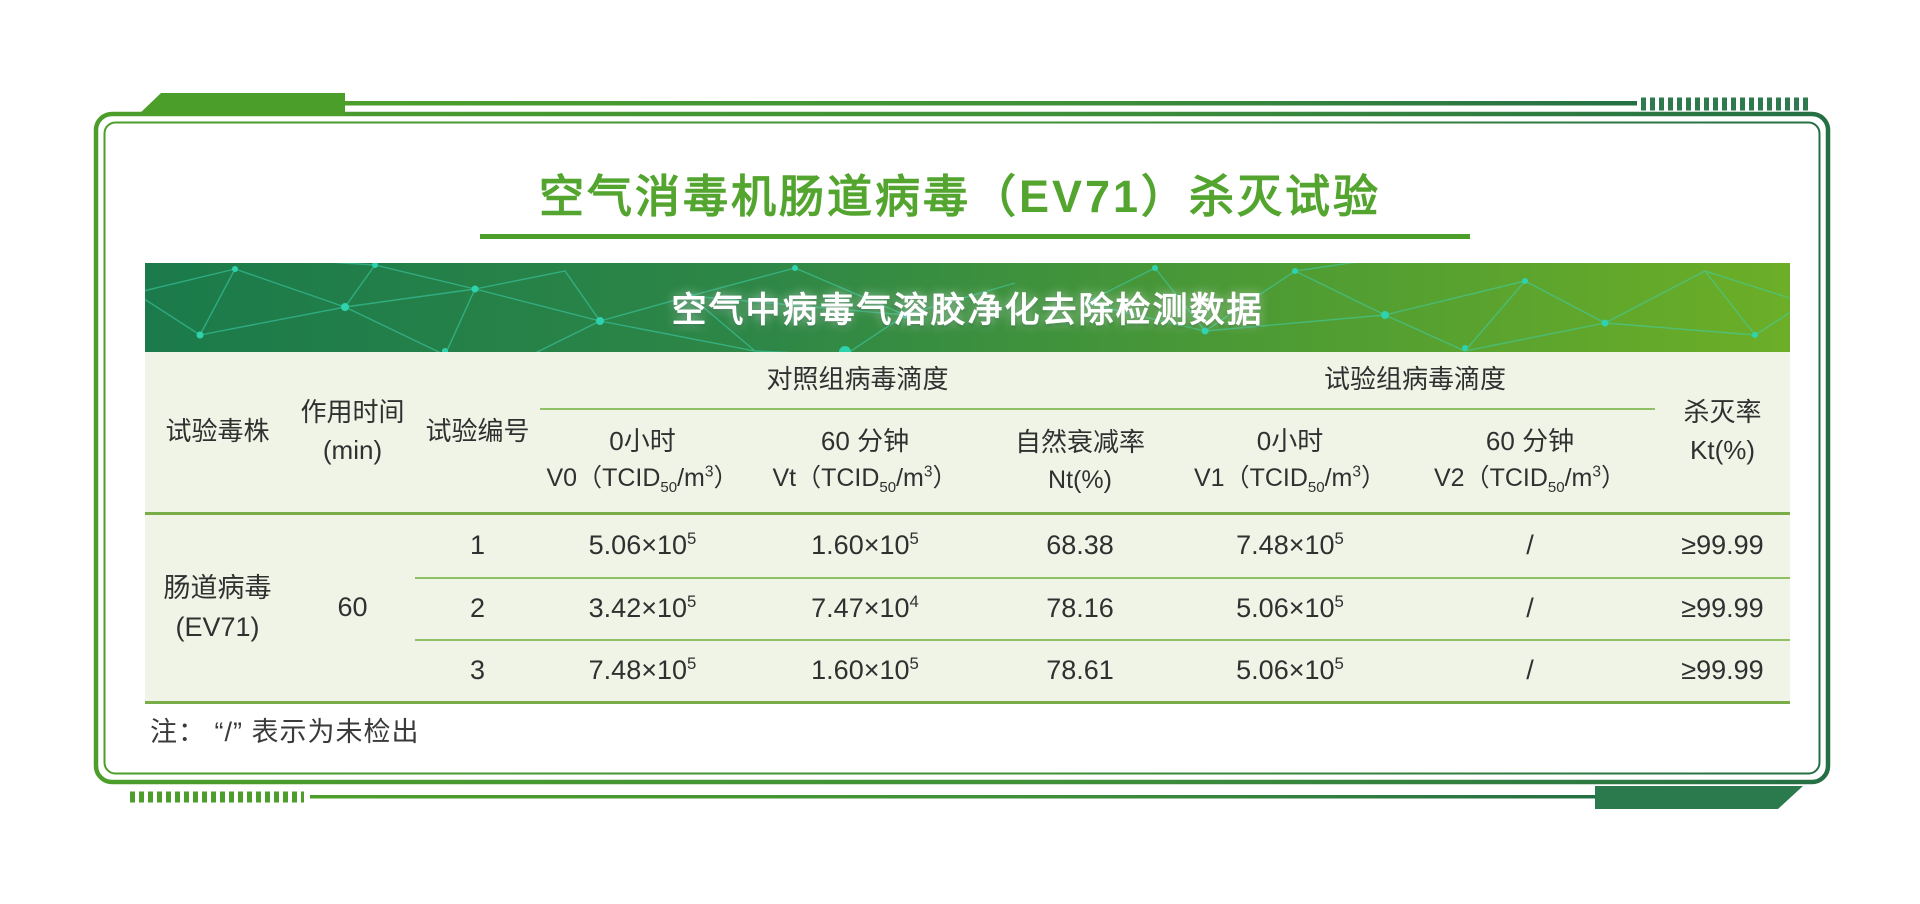 This screenshot has width=1920, height=904. Describe the element at coordinates (1722, 431) in the screenshot. I see `header-kill-rate: 杀灭率 Kt(%)` at that location.